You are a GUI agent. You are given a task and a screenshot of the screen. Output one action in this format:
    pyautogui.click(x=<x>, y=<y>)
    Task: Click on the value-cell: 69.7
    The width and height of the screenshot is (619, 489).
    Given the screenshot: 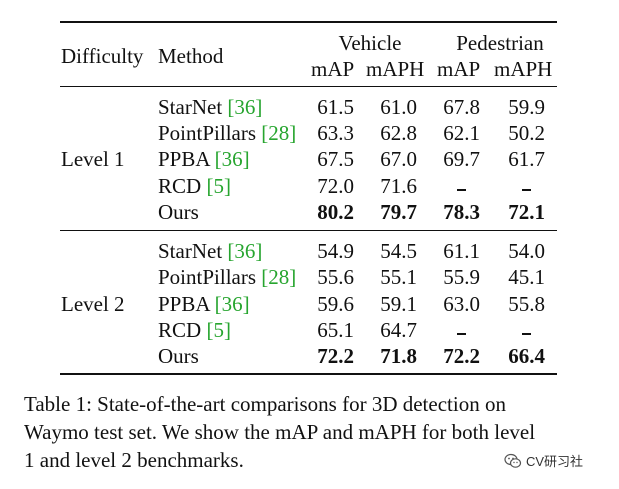 What is the action you would take?
    pyautogui.click(x=461, y=159)
    